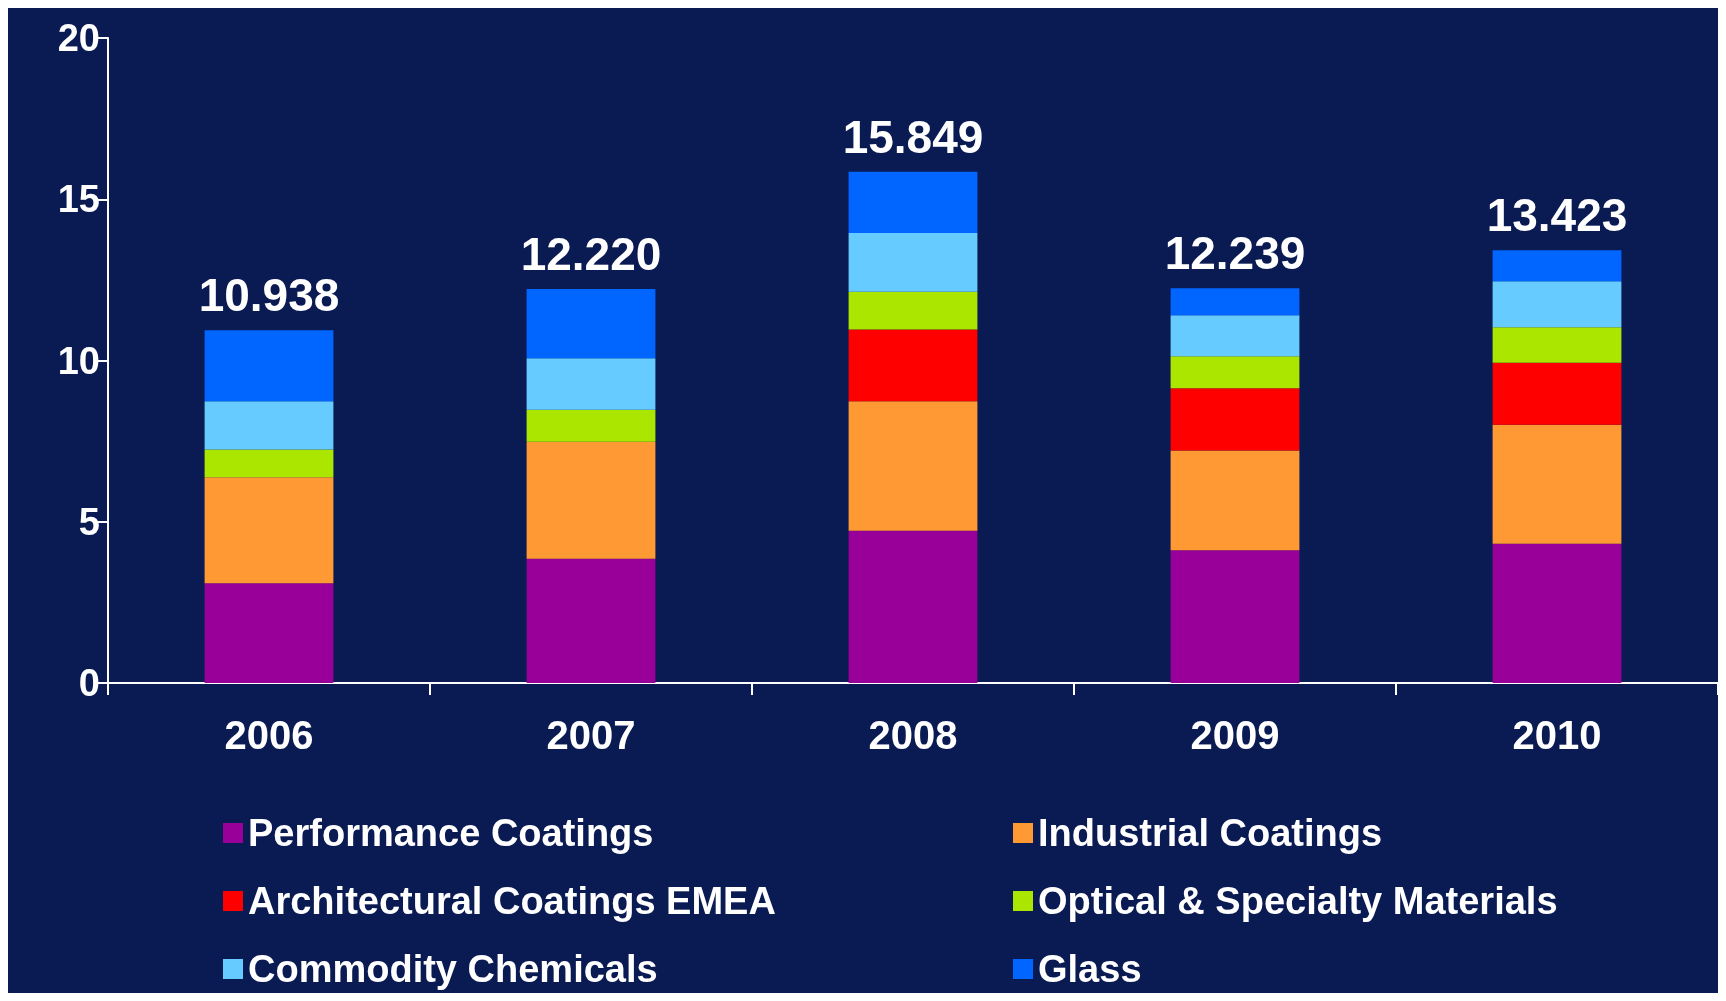  I want to click on legend-label: Glass, so click(1090, 969).